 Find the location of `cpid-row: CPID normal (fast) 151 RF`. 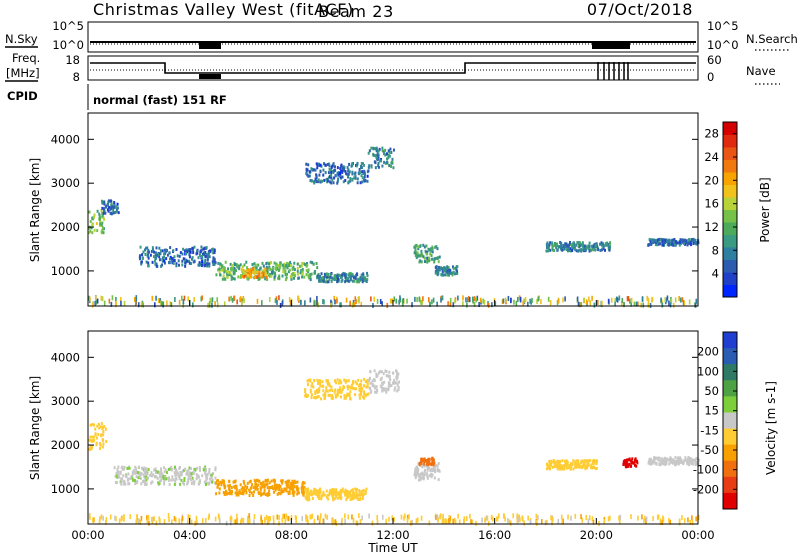

cpid-row: CPID normal (fast) 151 RF is located at coordinates (117, 97).